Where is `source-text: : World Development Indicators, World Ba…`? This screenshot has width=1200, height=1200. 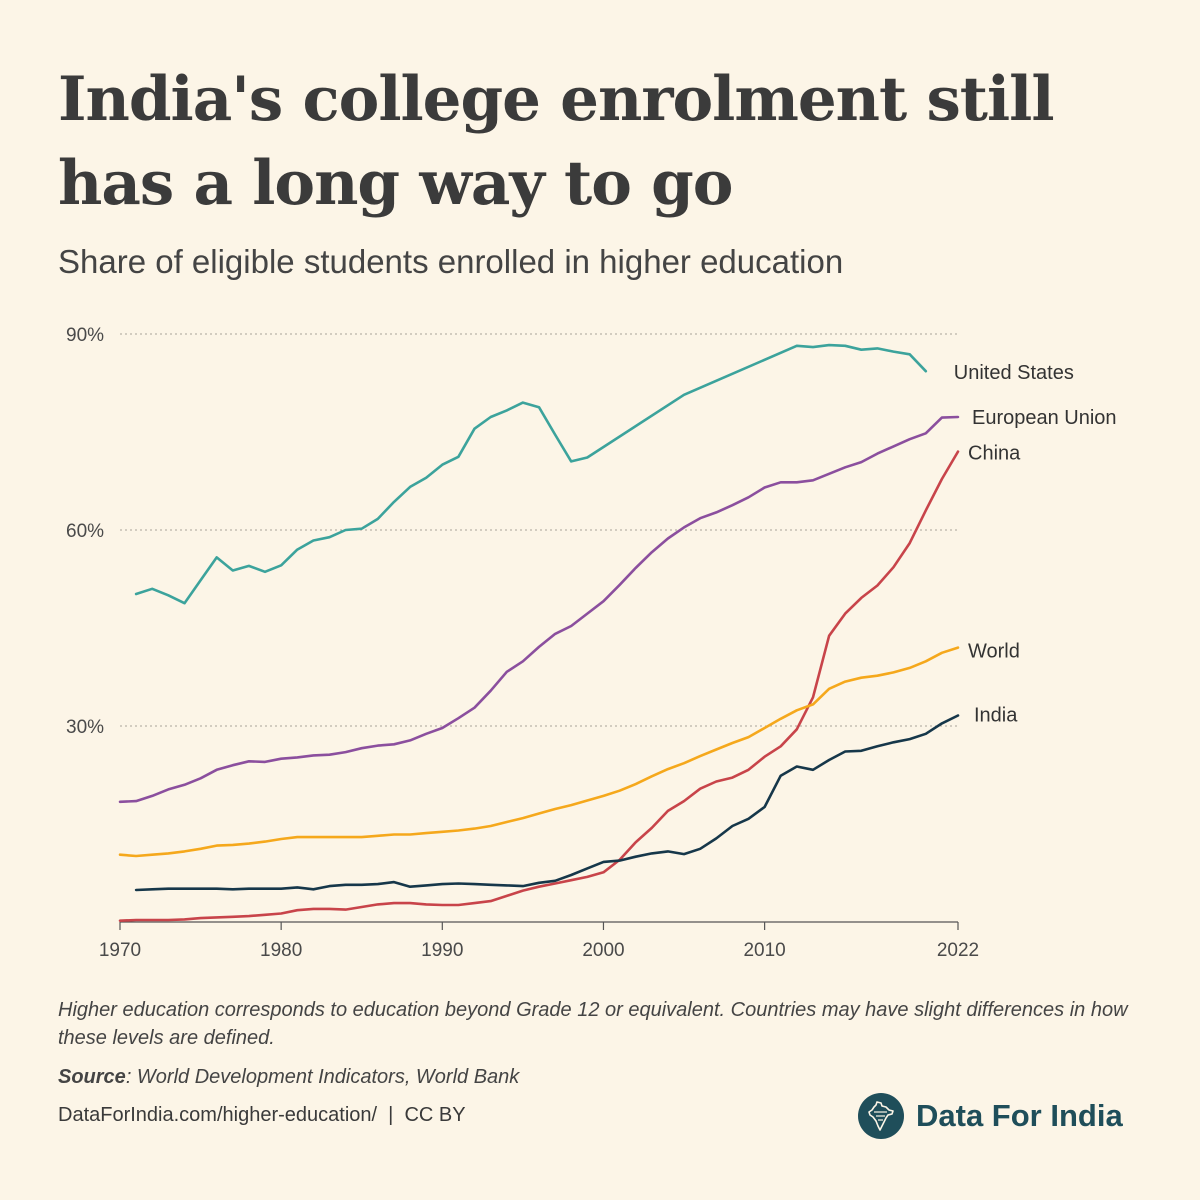
source-text: : World Development Indicators, World Ba… is located at coordinates (322, 1077).